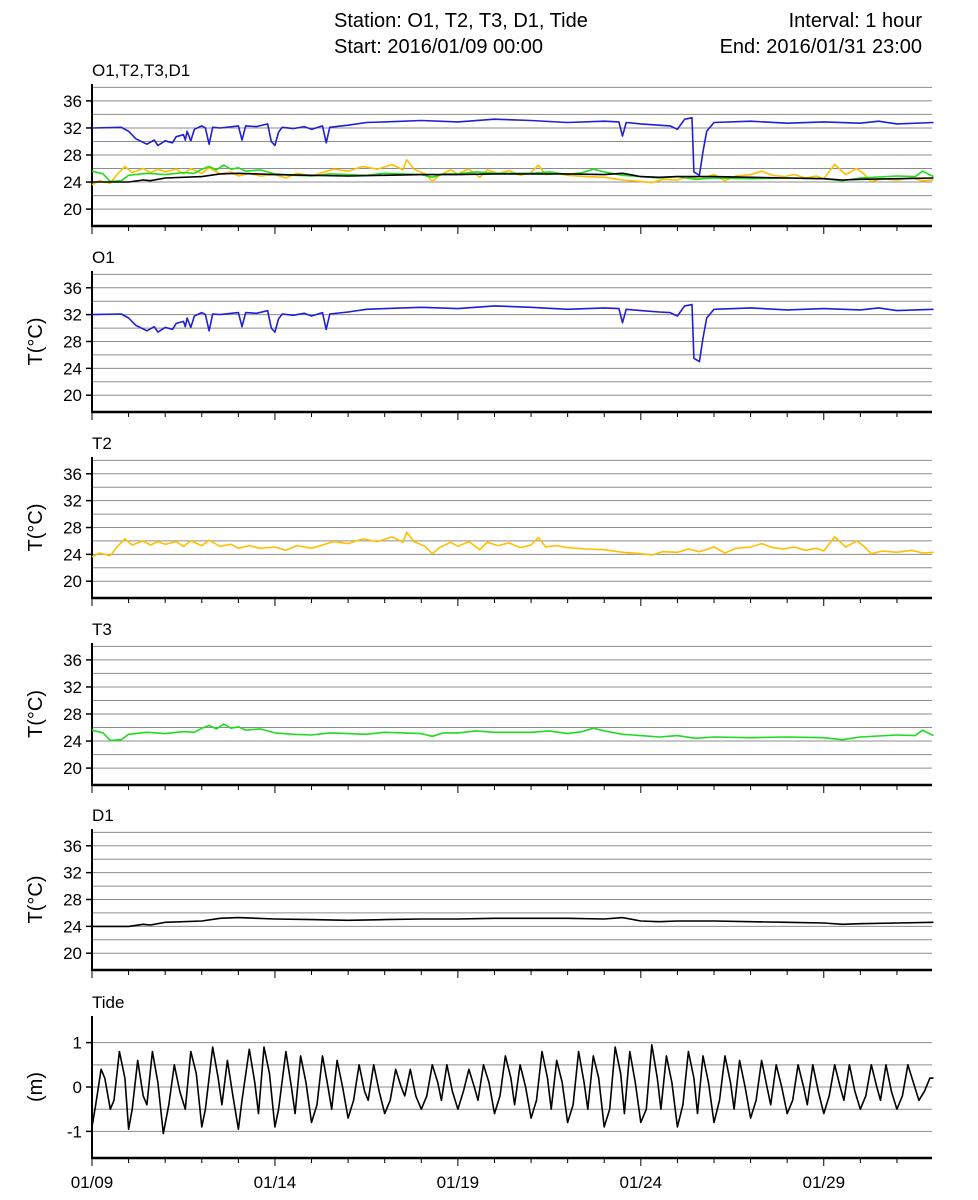  Describe the element at coordinates (275, 1182) in the screenshot. I see `x-tick-label: 01/14` at that location.